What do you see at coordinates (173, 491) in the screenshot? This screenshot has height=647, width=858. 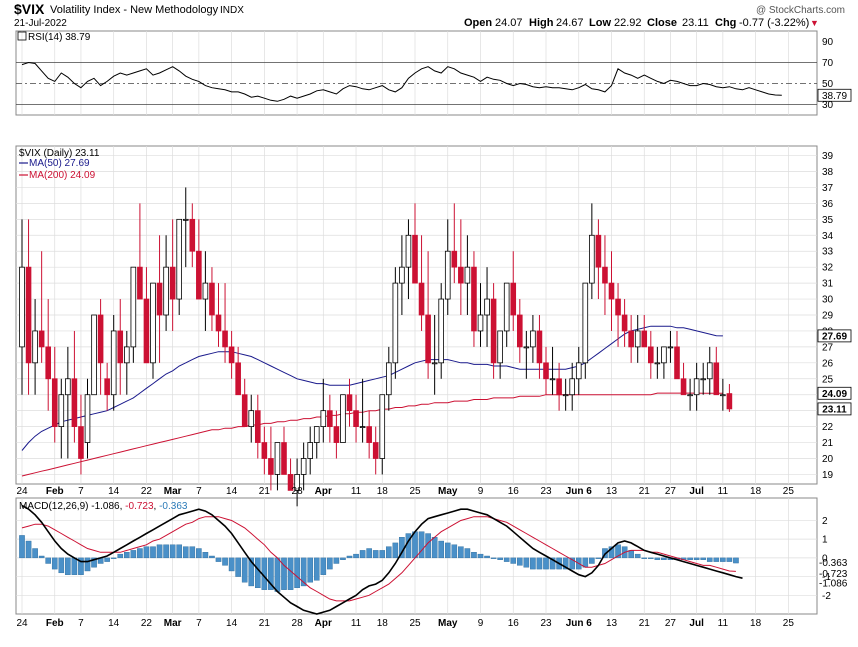 I see `x-tick-label: Mar` at bounding box center [173, 491].